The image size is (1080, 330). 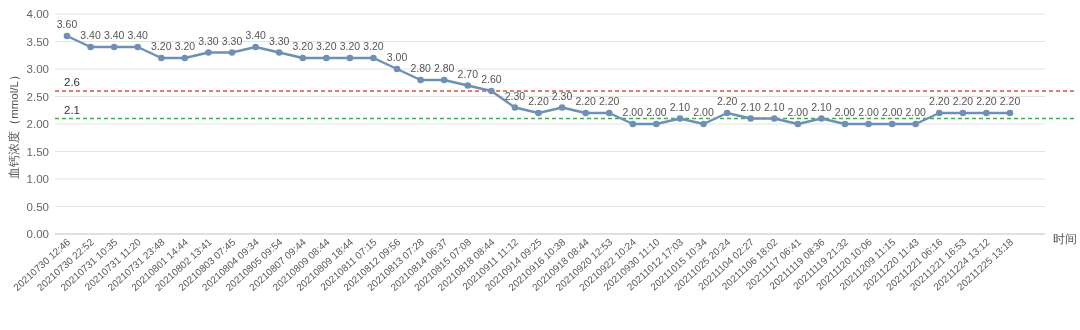 I want to click on y-tick-label: 2.50, so click(x=37, y=96).